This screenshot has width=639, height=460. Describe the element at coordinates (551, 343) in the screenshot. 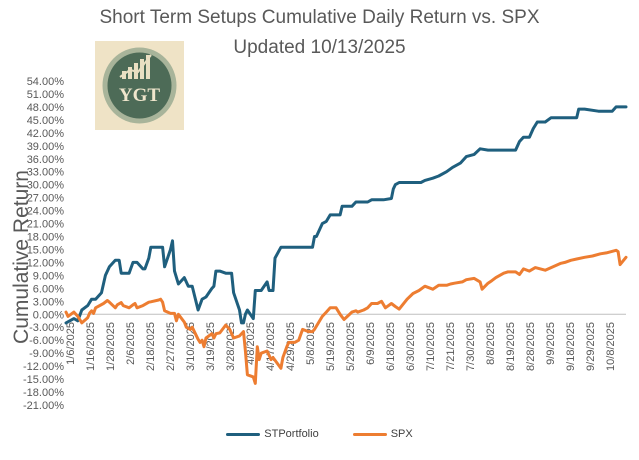

I see `x-tick-label: 9/9/2025` at that location.